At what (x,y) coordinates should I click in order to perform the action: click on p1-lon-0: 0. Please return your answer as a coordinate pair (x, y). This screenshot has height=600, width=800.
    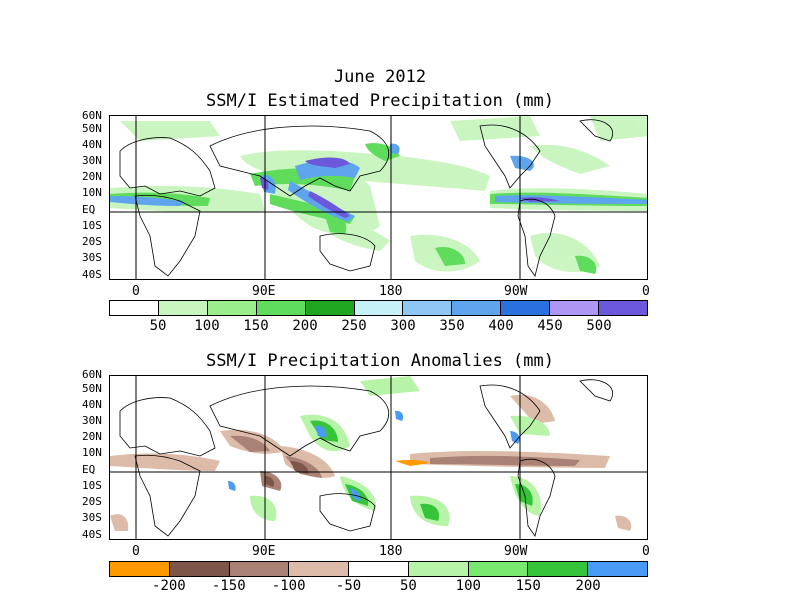
    Looking at the image, I should click on (136, 291).